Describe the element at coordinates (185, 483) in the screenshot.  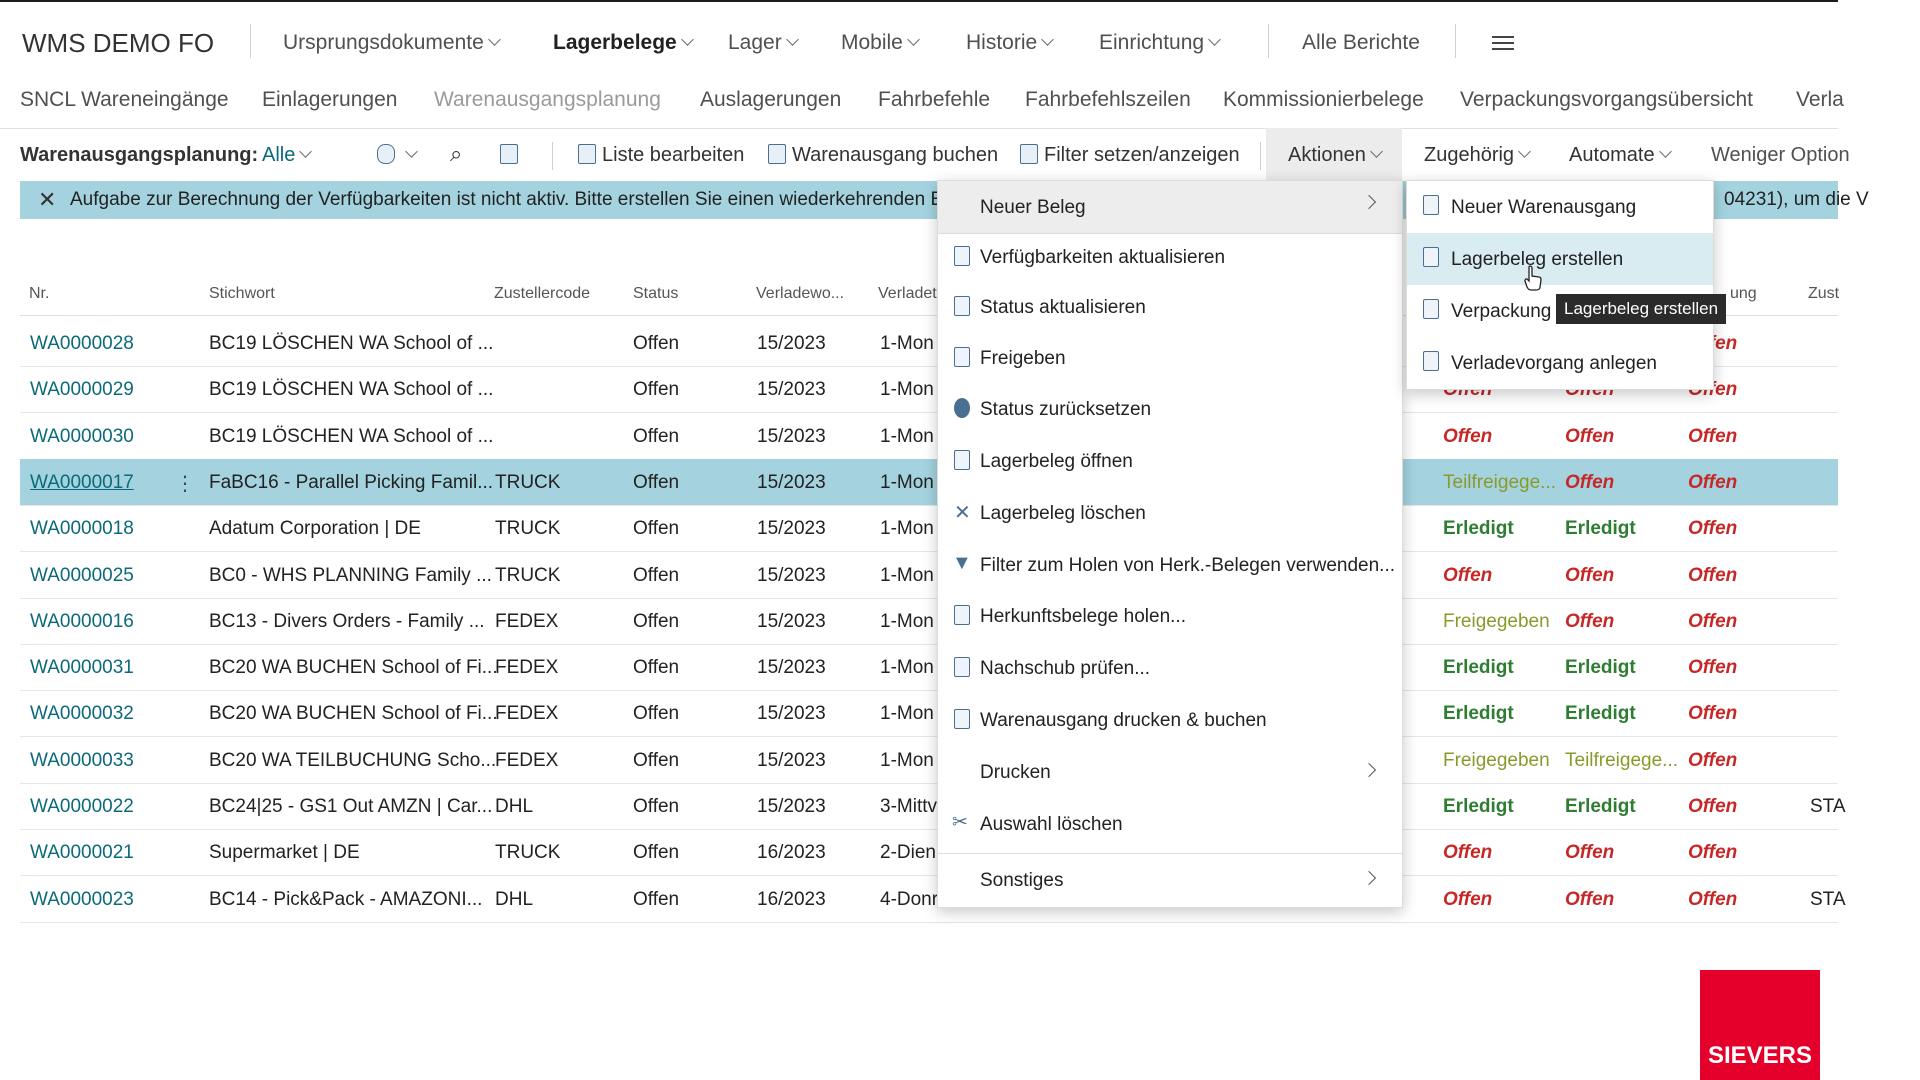
I see `row-menu-icon: ⋮` at that location.